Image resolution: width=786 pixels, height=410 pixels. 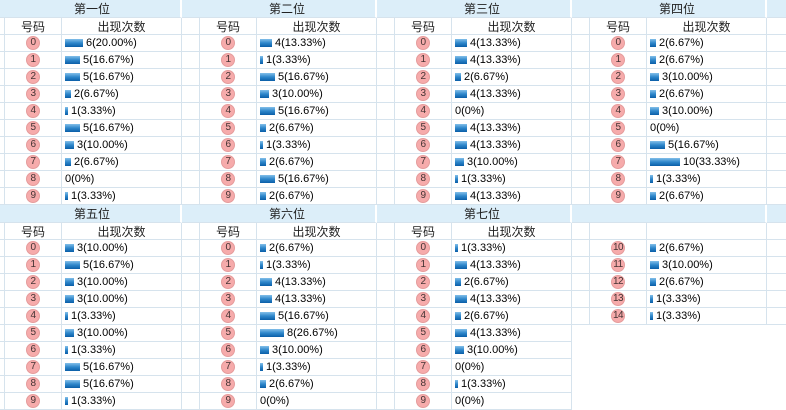 What do you see at coordinates (33, 111) in the screenshot?
I see `number-cell: 4` at bounding box center [33, 111].